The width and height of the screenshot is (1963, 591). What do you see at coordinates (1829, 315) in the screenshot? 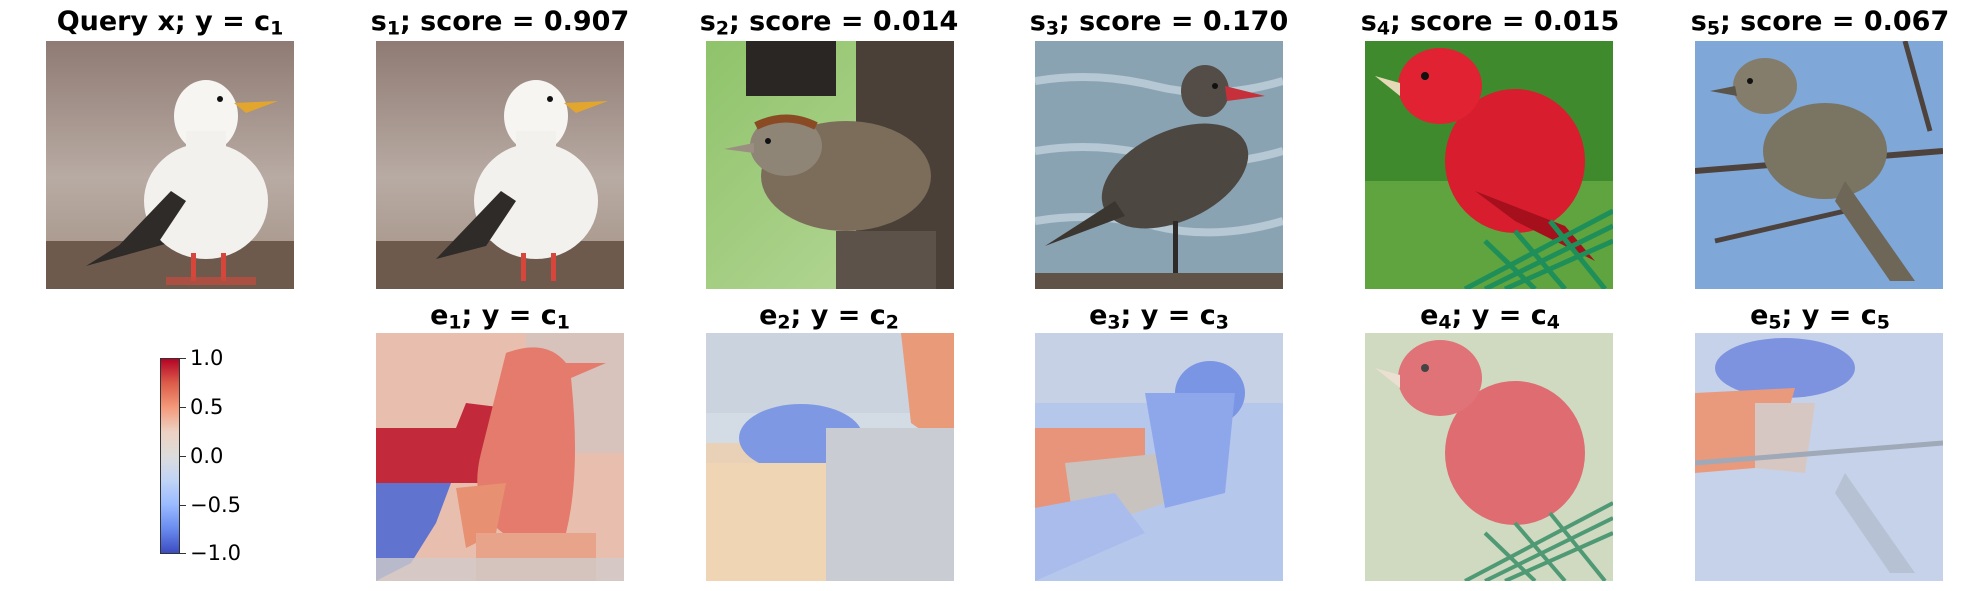
I see `e5-title-mid: ; y = c` at bounding box center [1829, 315].